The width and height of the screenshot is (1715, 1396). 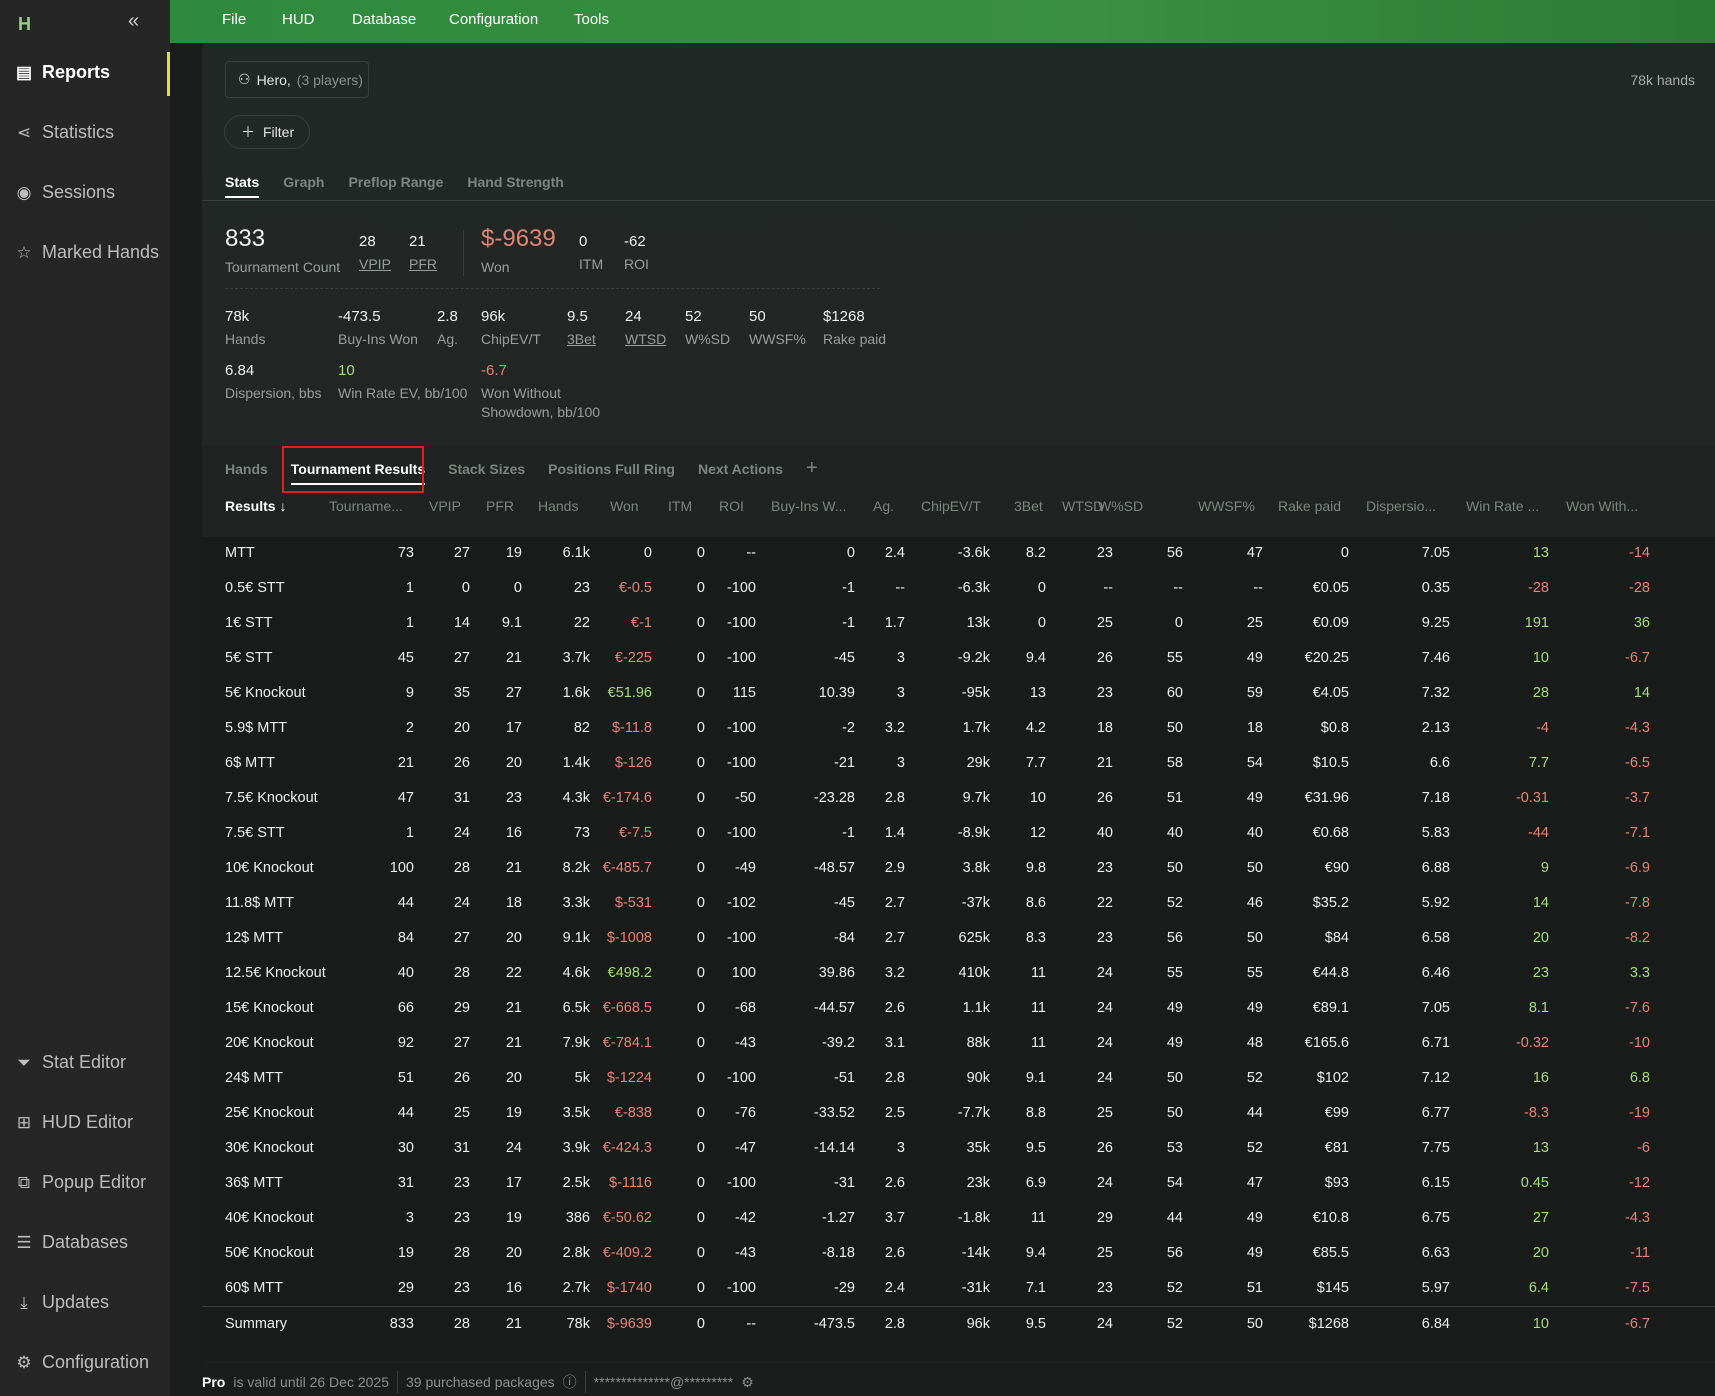 I want to click on report-icon: ▤, so click(x=24, y=72).